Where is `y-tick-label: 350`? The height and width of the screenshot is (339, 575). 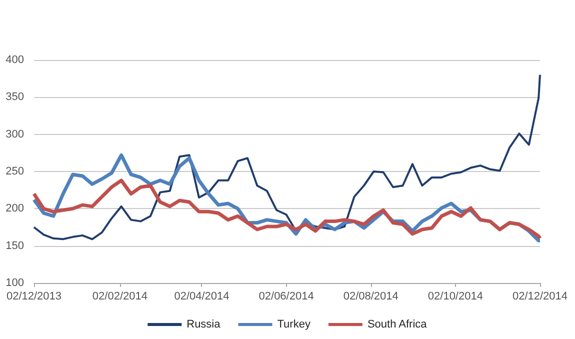
y-tick-label: 350 is located at coordinates (15, 97).